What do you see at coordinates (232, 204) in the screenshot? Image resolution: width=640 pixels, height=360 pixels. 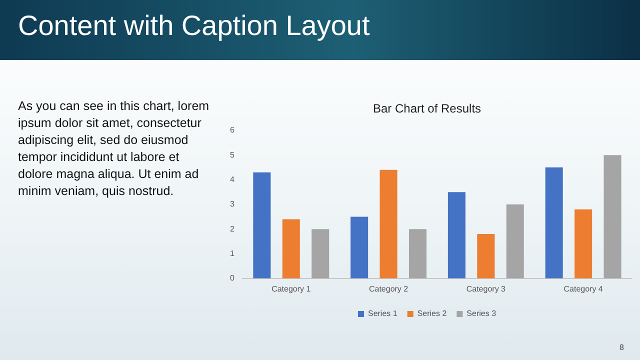 I see `y-tick-label: 3` at bounding box center [232, 204].